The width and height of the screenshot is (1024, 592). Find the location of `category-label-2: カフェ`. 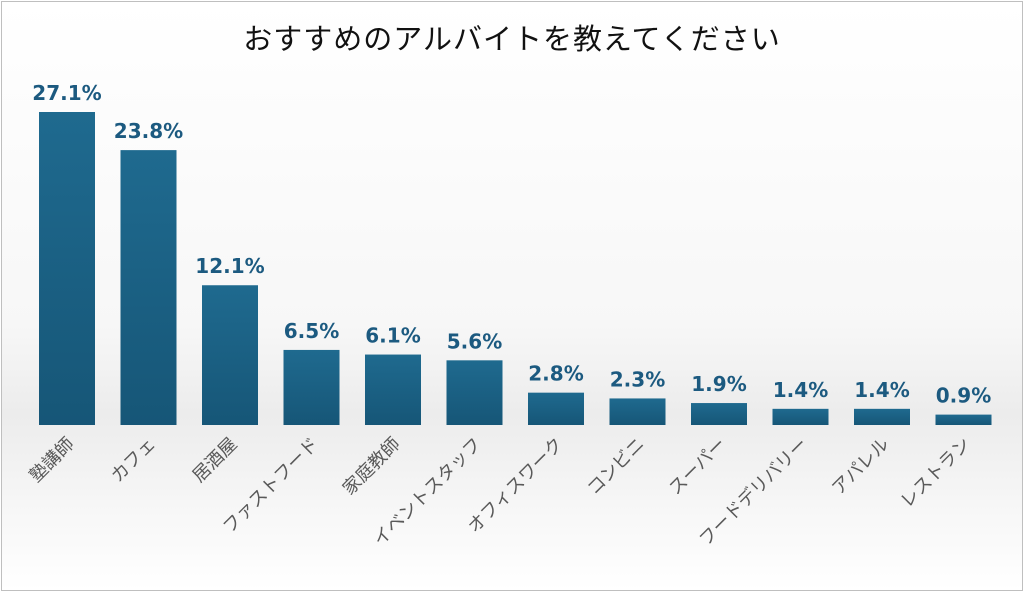

category-label-2: カフェ is located at coordinates (133, 460).